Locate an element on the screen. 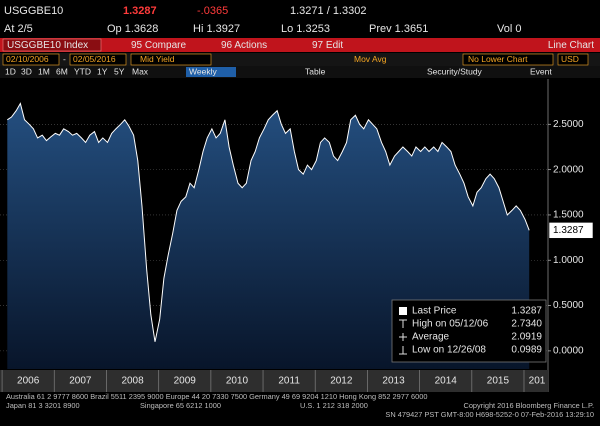 The height and width of the screenshot is (426, 600). average-icon is located at coordinates (403, 337).